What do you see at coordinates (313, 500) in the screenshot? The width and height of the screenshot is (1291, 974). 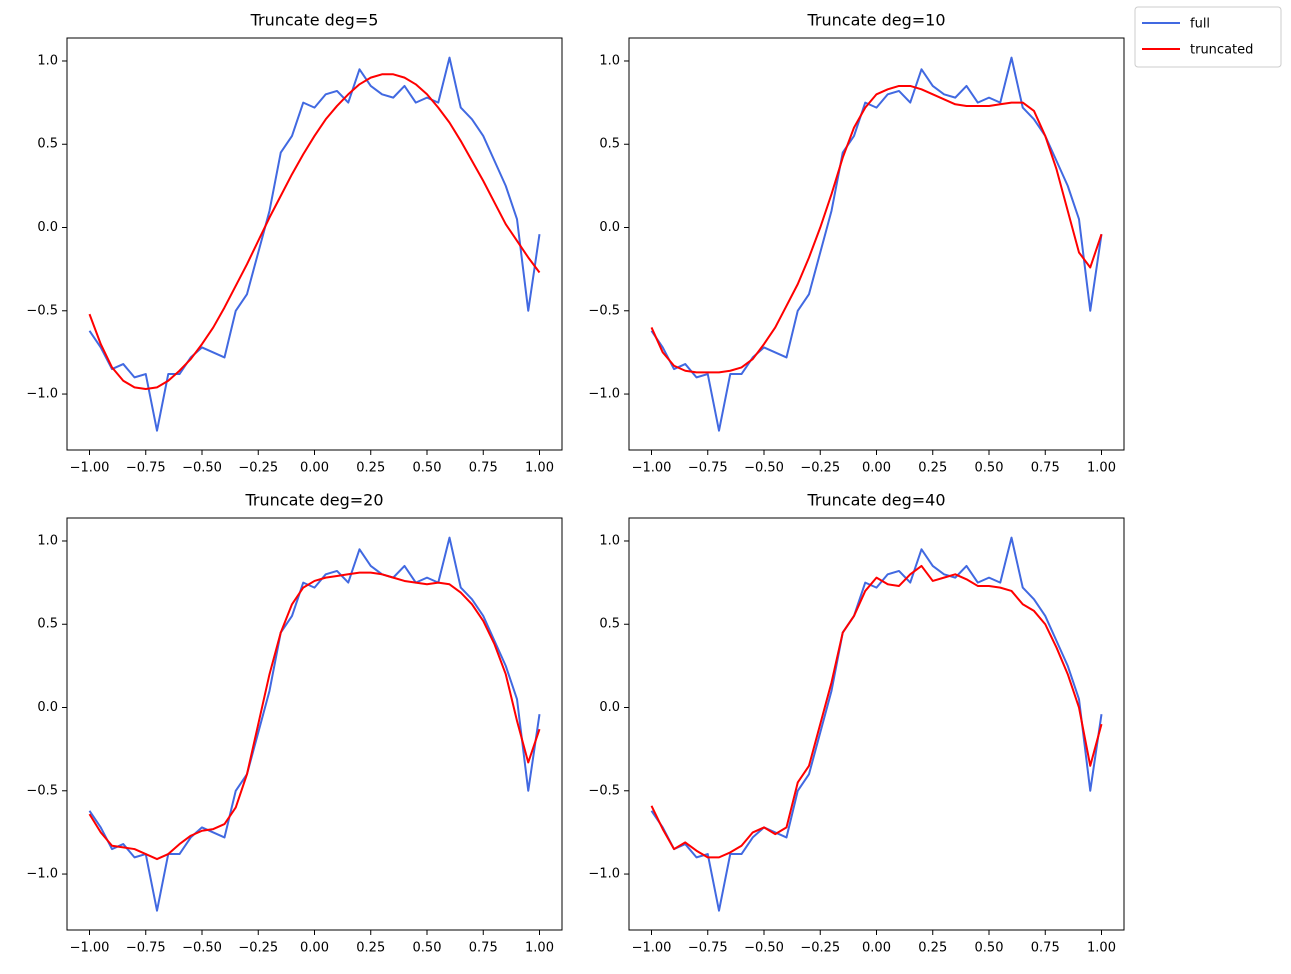 I see `chart-title: Truncate deg=20` at bounding box center [313, 500].